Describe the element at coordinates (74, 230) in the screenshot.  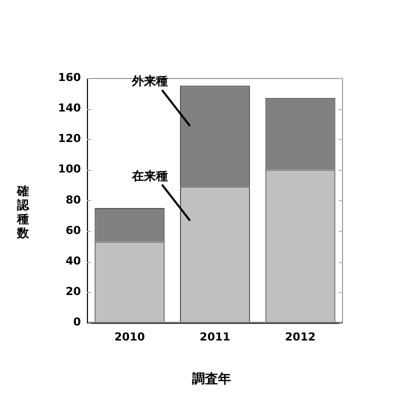
I see `y-tick-label: 60` at that location.